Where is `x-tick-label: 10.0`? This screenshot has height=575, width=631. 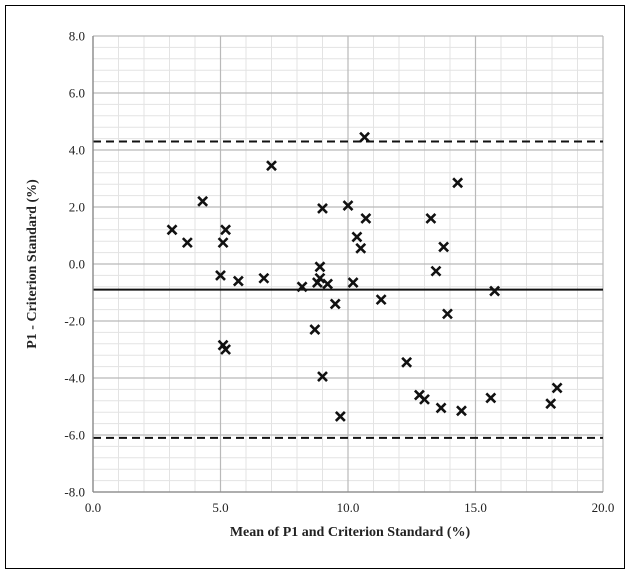 x-tick-label: 10.0 is located at coordinates (348, 507).